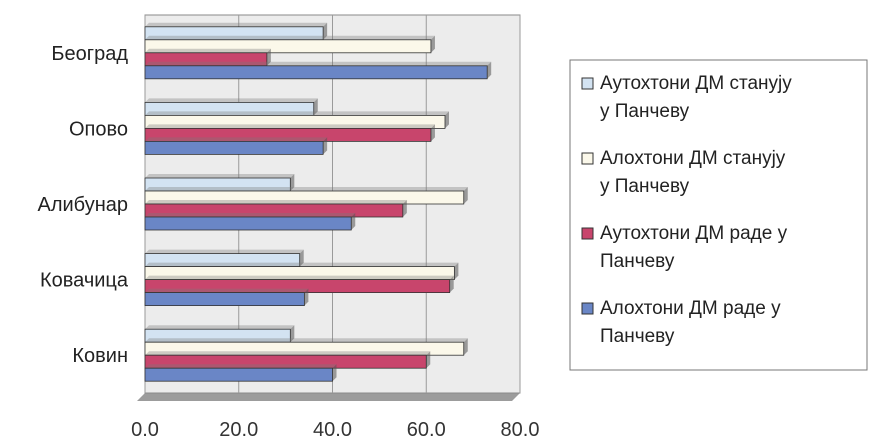  What do you see at coordinates (426, 430) in the screenshot?
I see `x-tick-label: 60.0` at bounding box center [426, 430].